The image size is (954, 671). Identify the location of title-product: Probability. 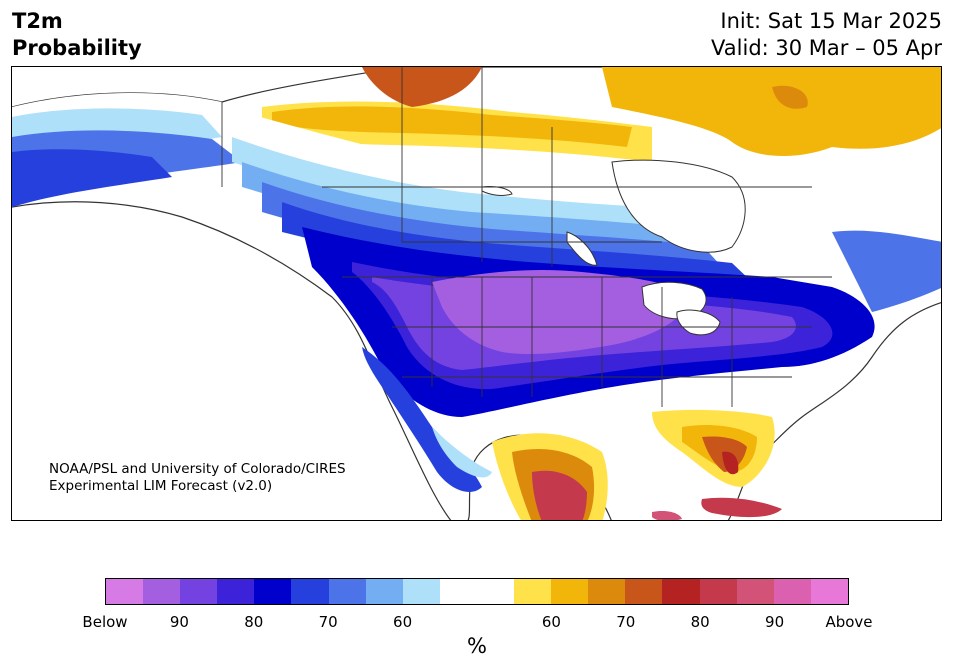
(77, 48).